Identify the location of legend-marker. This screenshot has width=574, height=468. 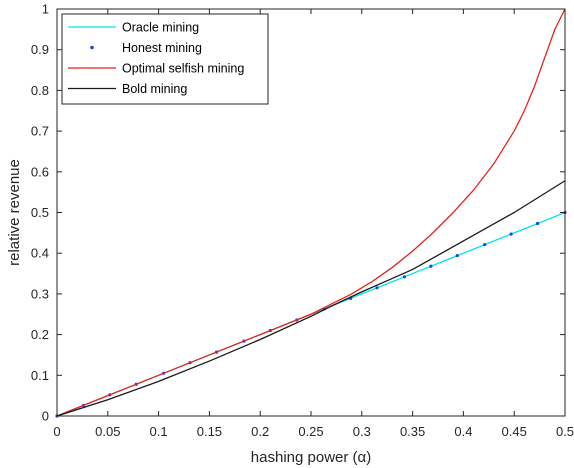
(92, 47).